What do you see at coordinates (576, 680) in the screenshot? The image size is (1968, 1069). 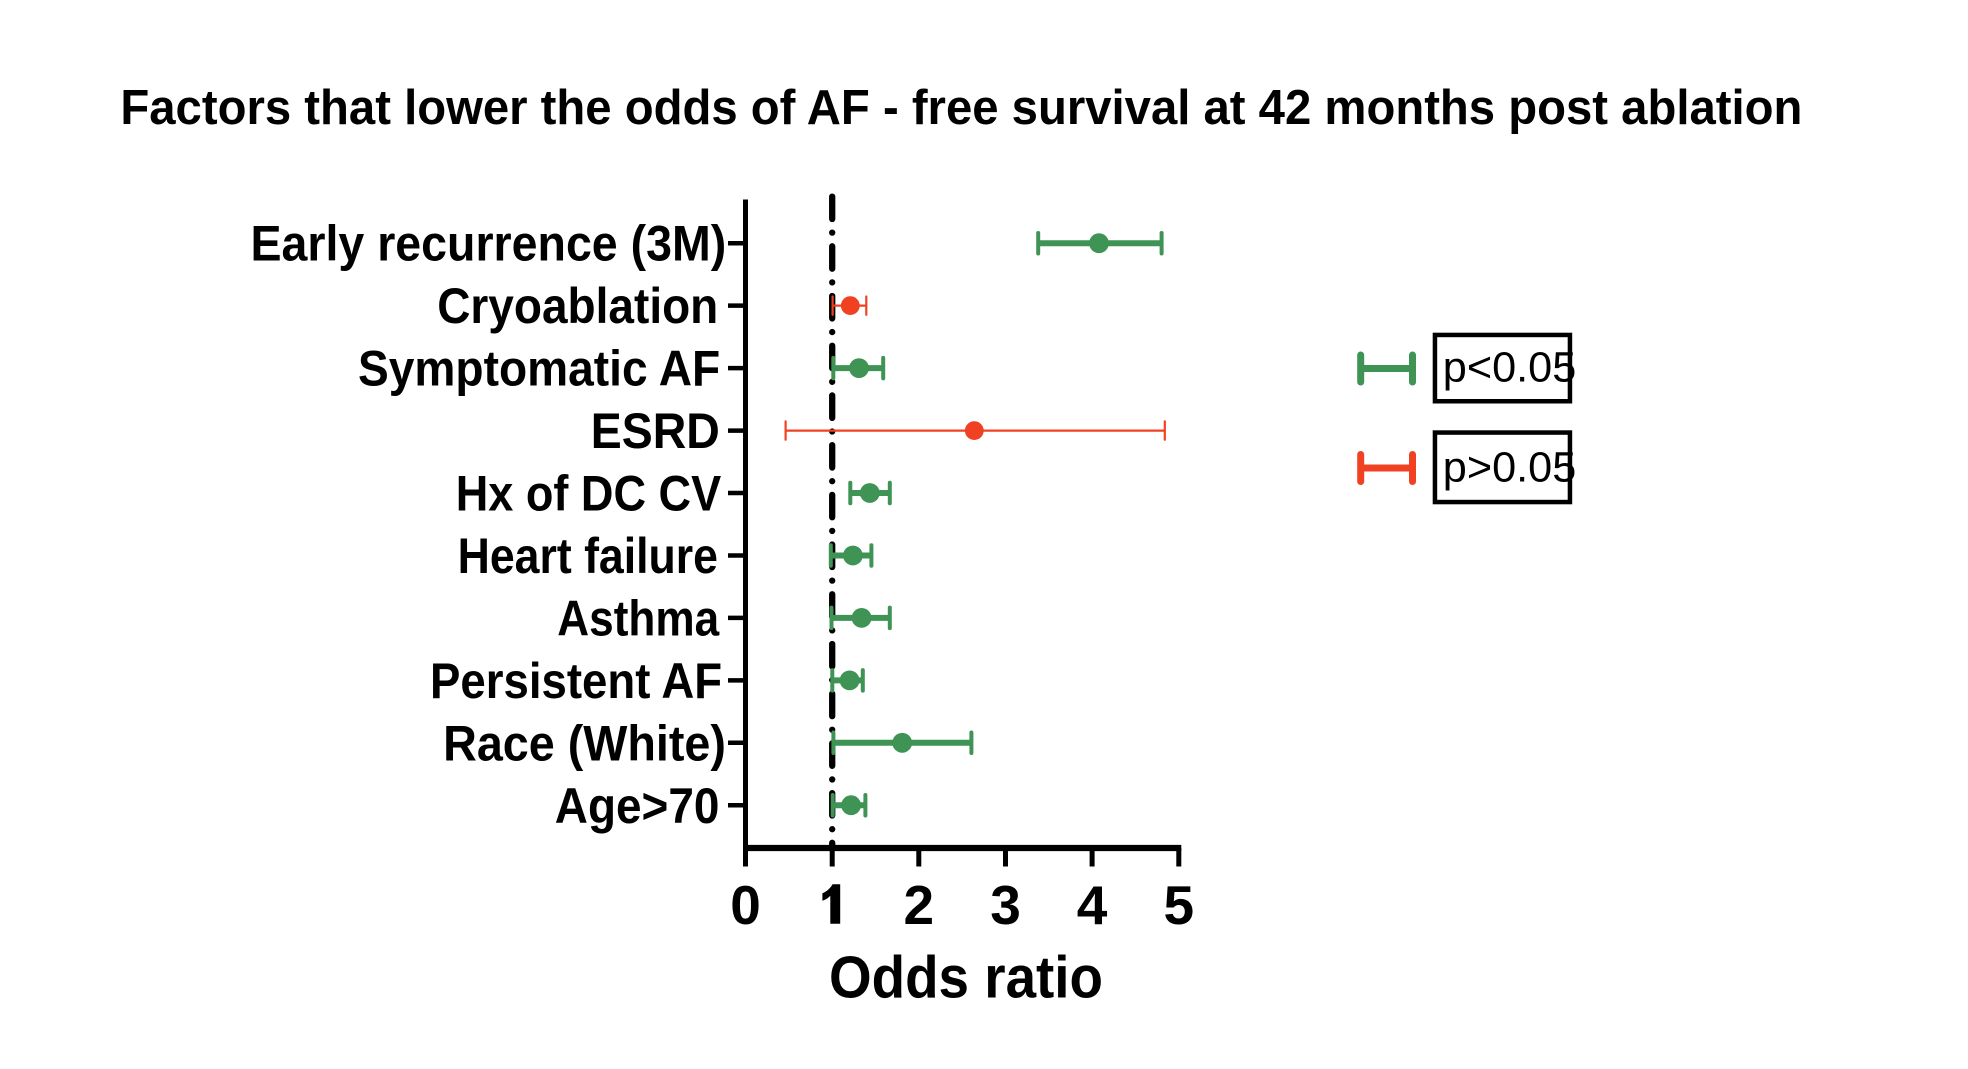 I see `svg-text: Persistent AF` at bounding box center [576, 680].